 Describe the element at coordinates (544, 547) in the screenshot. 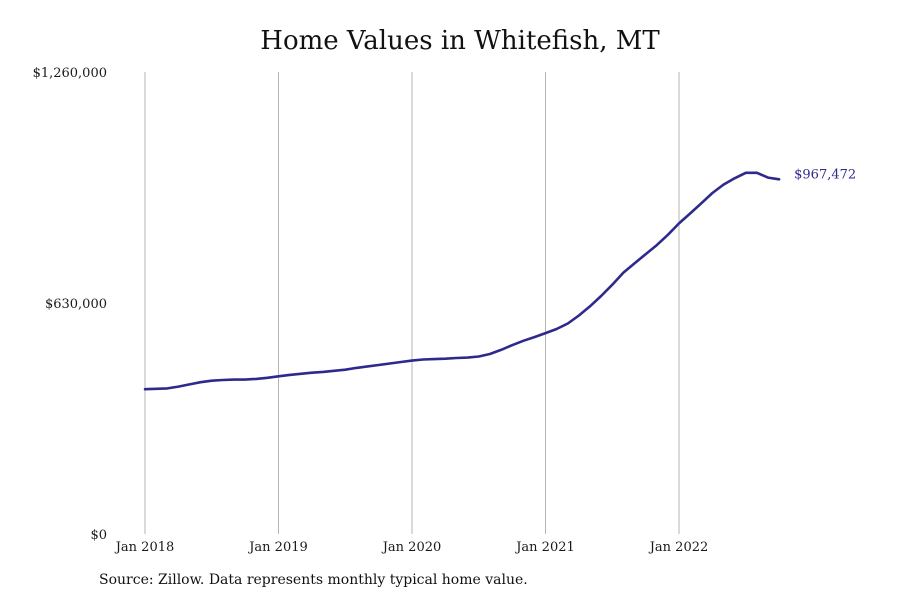

I see `x-tick-label: Jan 2021` at that location.